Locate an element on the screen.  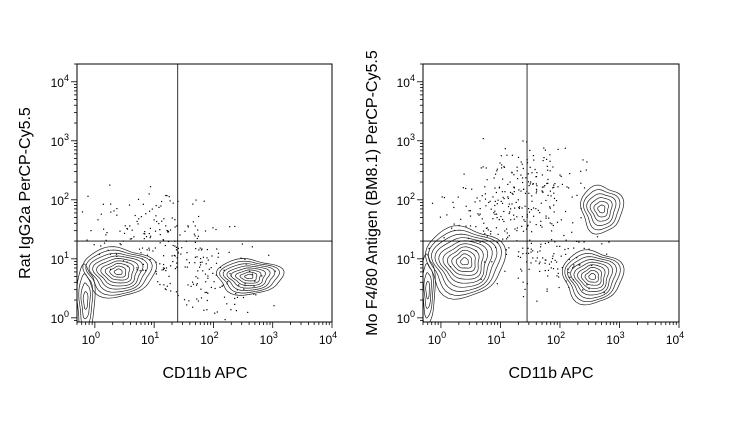
panel-0-y-tick-label: 103 is located at coordinates (60, 140).